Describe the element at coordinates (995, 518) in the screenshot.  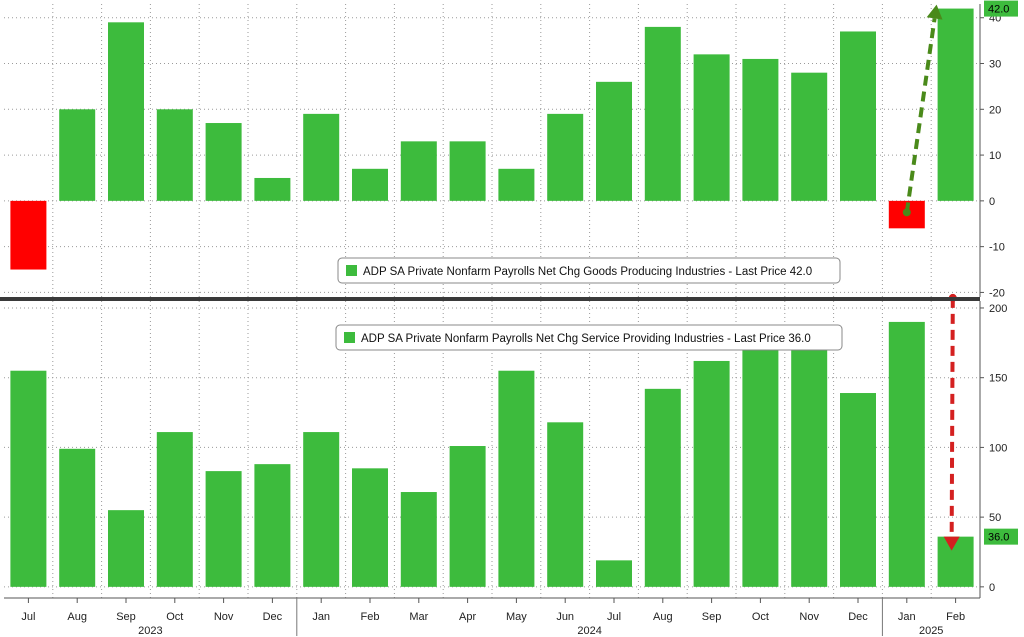
I see `y-tick-label: 50` at that location.